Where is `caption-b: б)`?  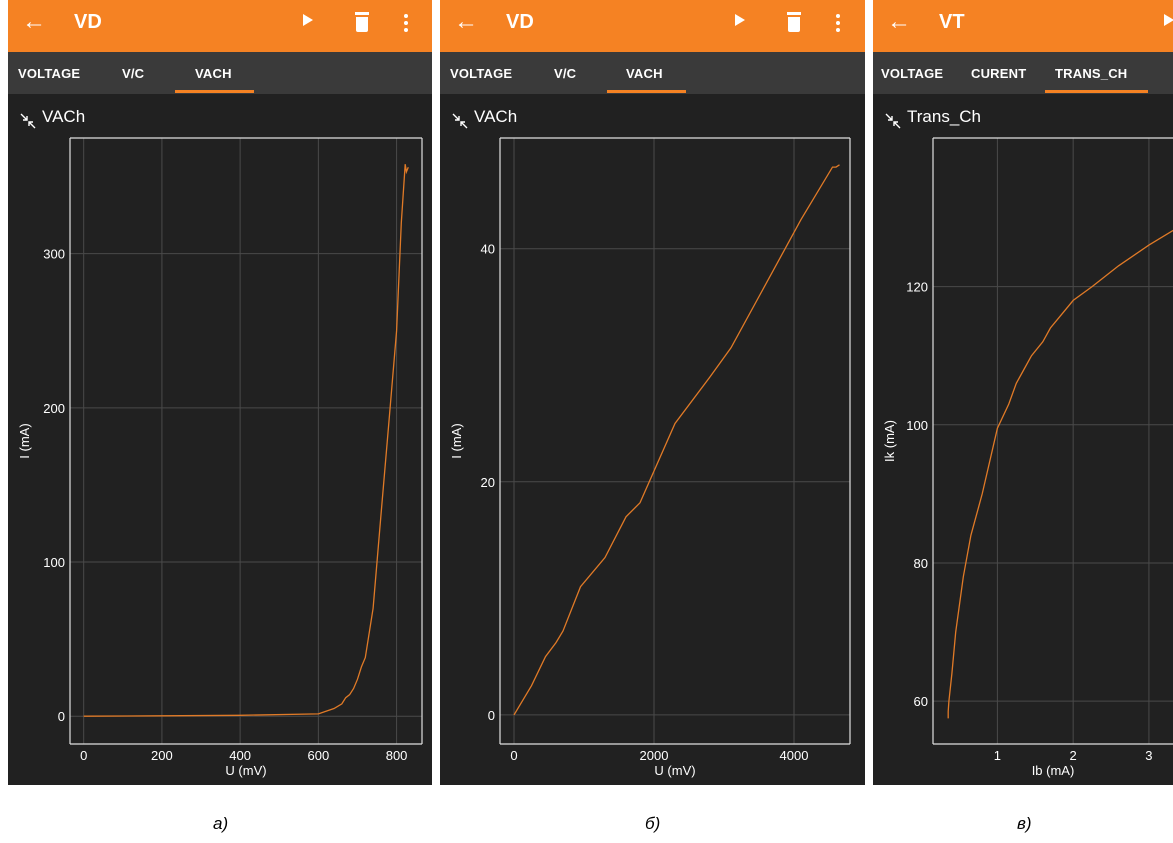 caption-b: б) is located at coordinates (653, 823).